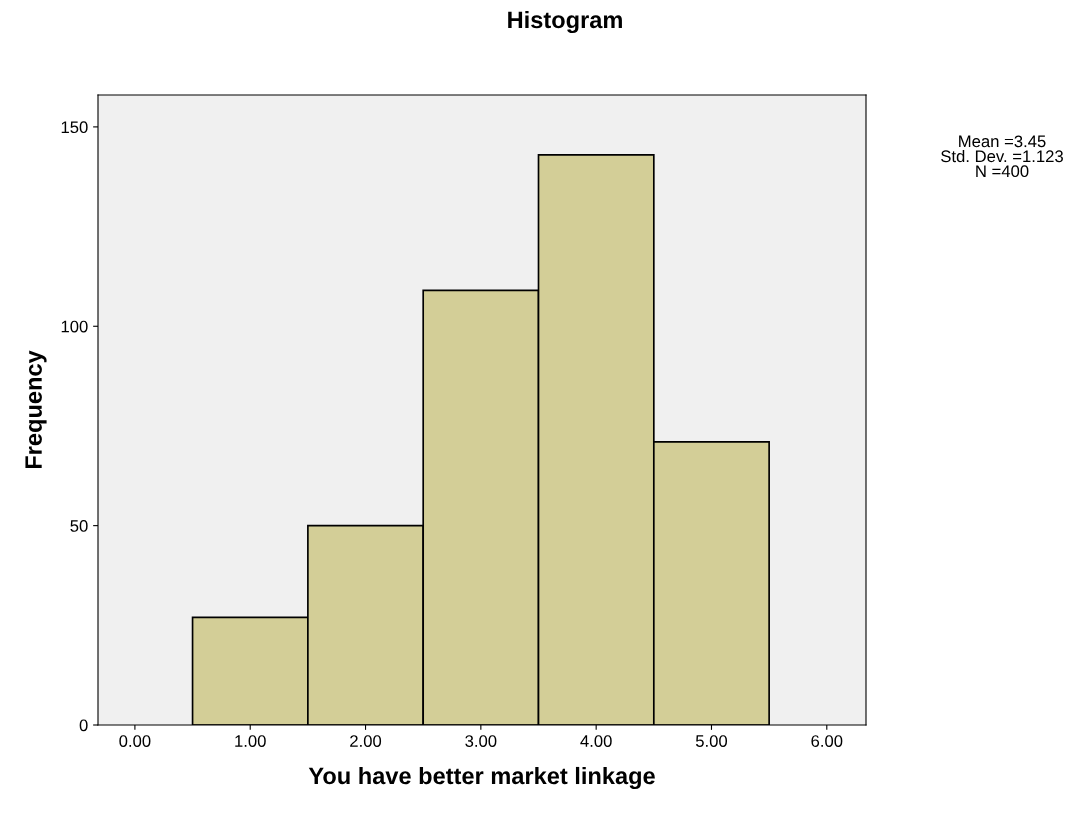 This screenshot has width=1088, height=814. I want to click on y-tick-label: 150, so click(74, 127).